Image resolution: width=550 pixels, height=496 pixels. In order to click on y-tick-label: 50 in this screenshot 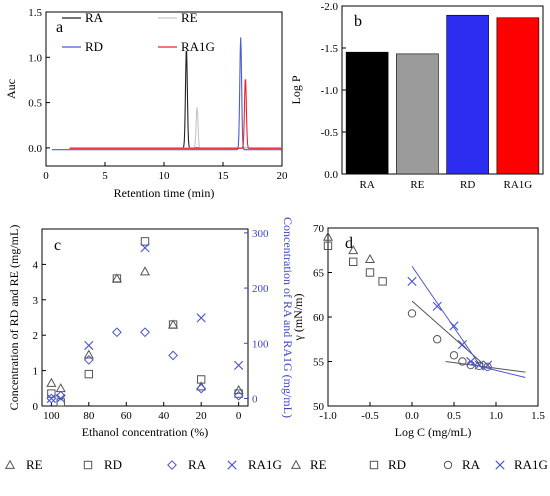, I will do `click(319, 407)`.